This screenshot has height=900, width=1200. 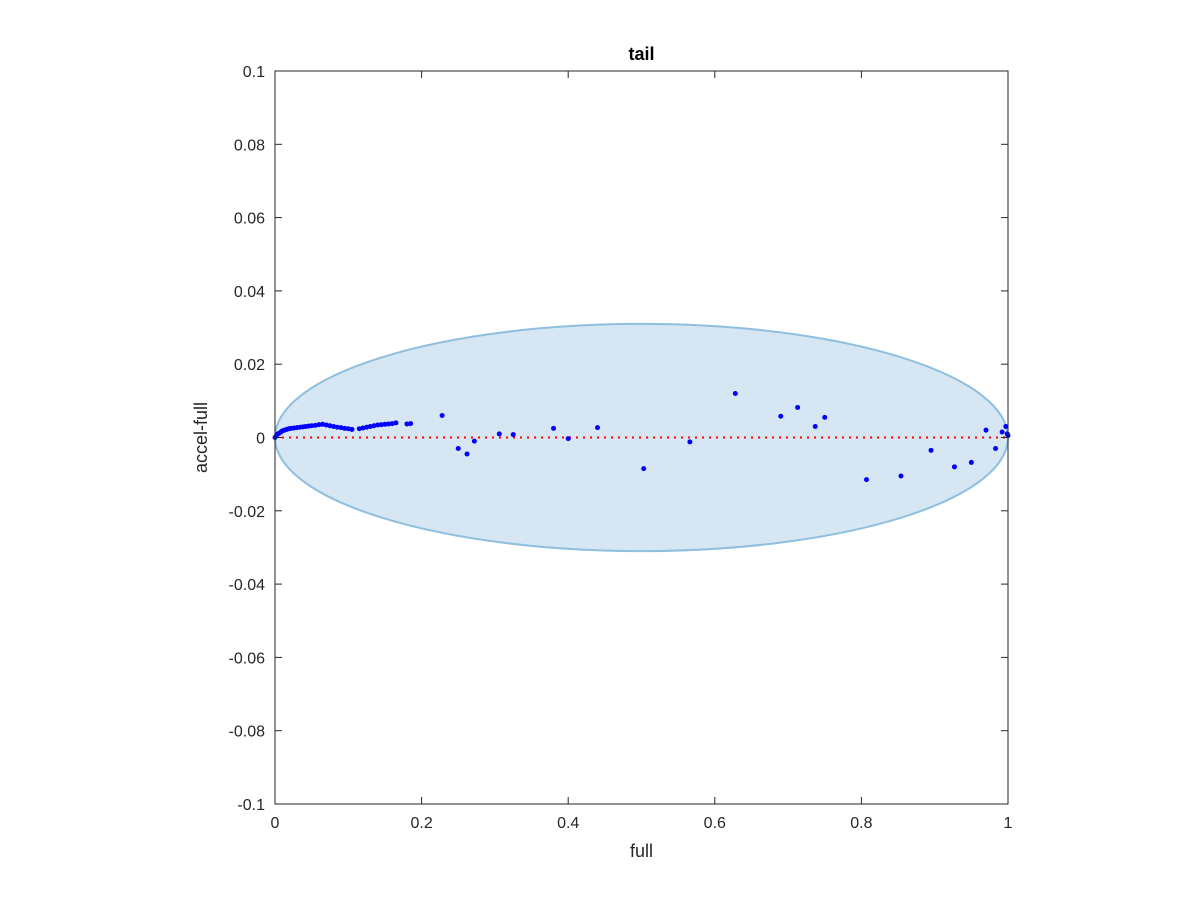 What do you see at coordinates (249, 145) in the screenshot?
I see `y-tick-label: 0.08` at bounding box center [249, 145].